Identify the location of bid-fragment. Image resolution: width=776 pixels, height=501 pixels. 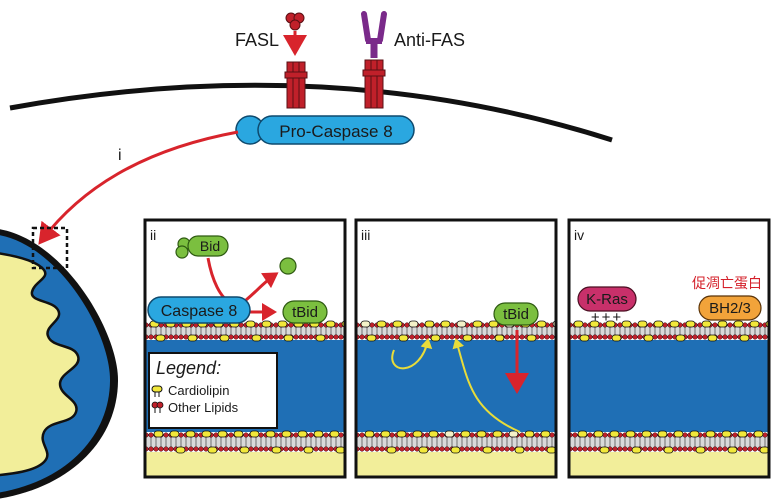
(288, 266).